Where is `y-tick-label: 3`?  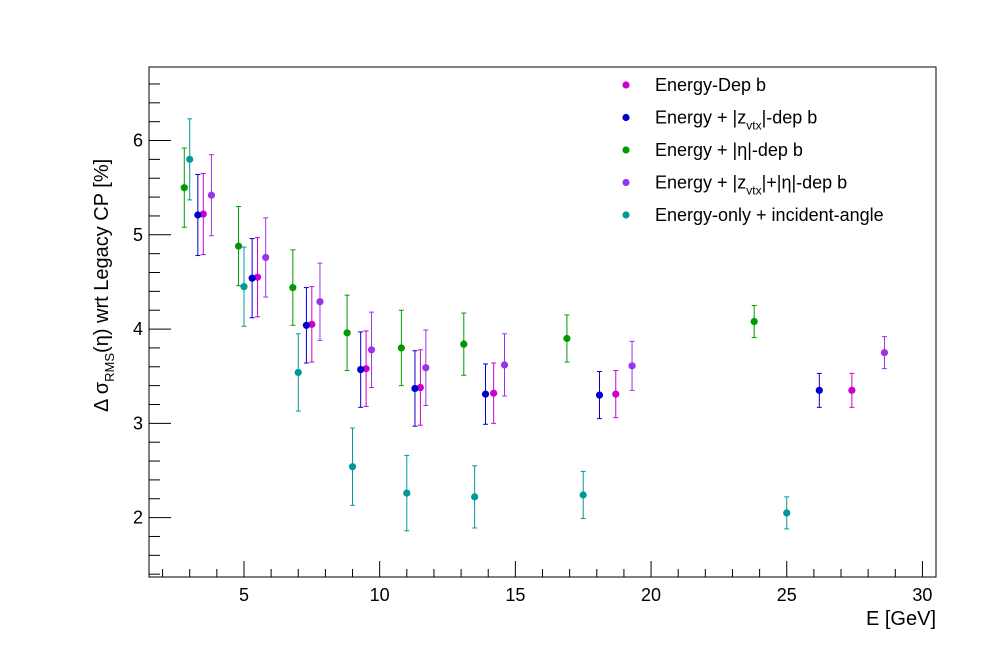 y-tick-label: 3 is located at coordinates (138, 423).